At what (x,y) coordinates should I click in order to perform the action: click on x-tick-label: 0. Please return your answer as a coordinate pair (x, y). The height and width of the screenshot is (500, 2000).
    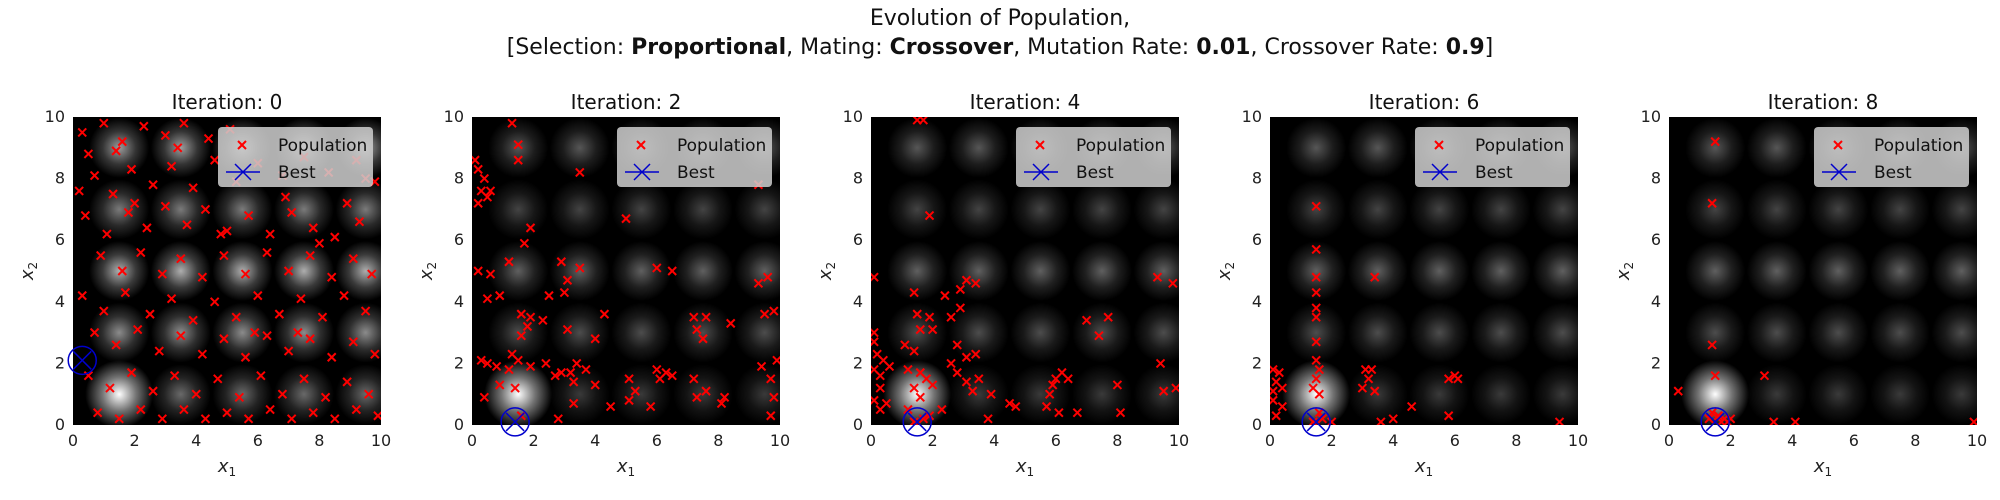
    Looking at the image, I should click on (472, 440).